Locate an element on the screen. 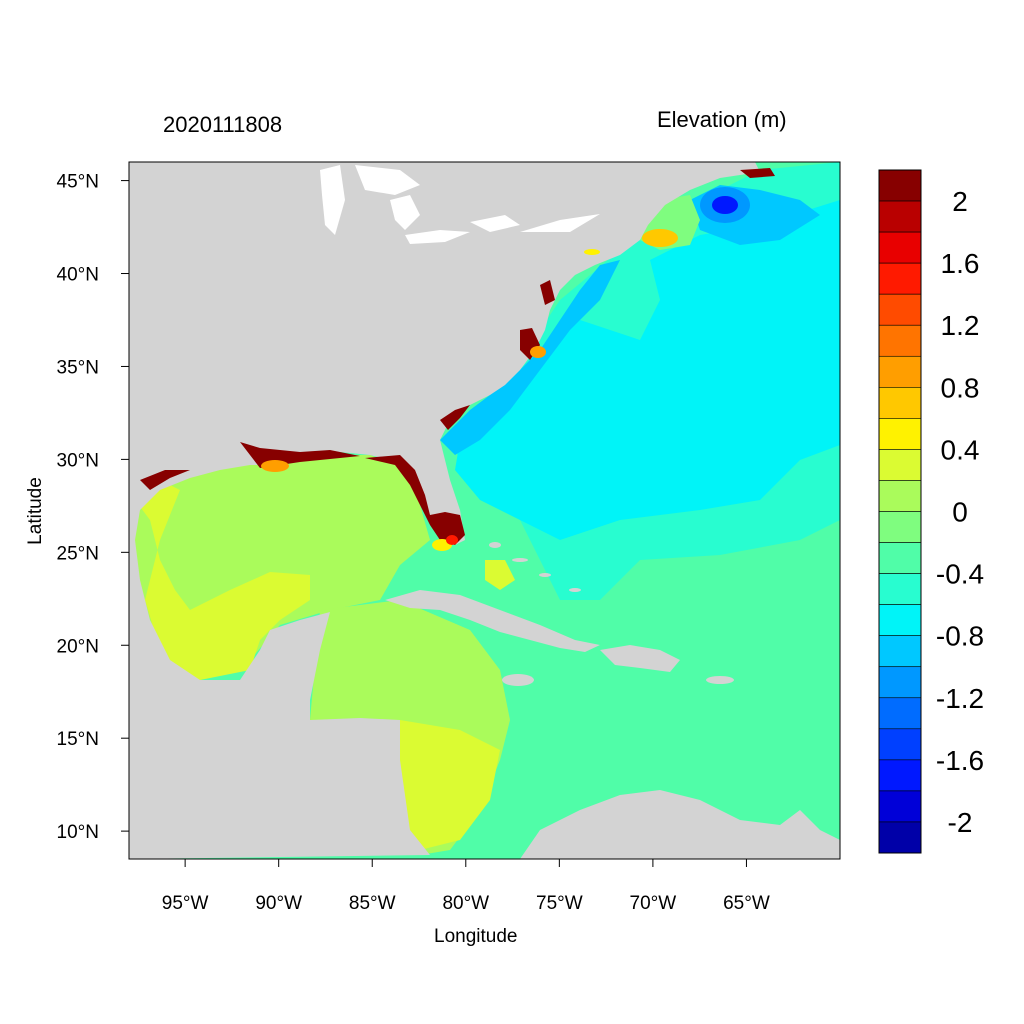 This screenshot has width=1024, height=1024. colorbar-label: -2 is located at coordinates (960, 822).